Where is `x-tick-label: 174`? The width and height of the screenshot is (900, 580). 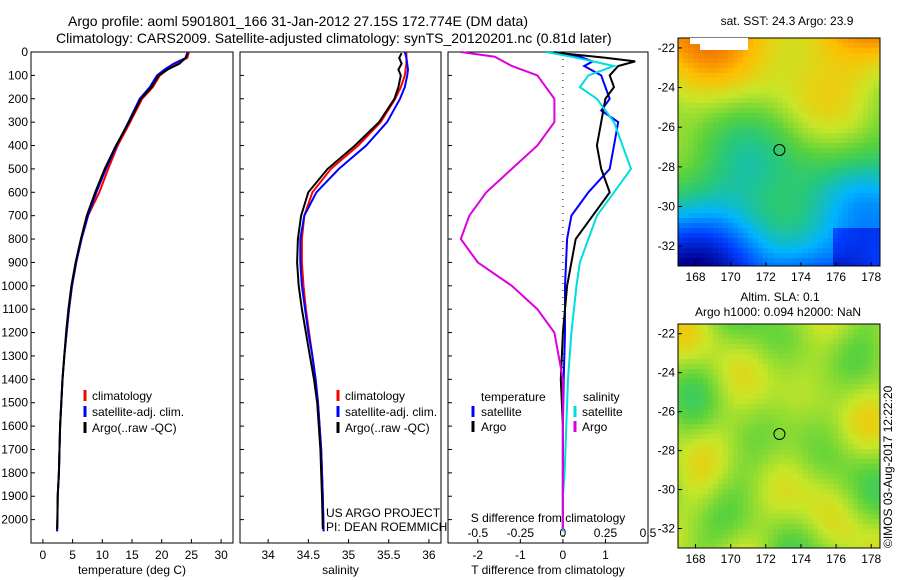 x-tick-label: 174 is located at coordinates (801, 559).